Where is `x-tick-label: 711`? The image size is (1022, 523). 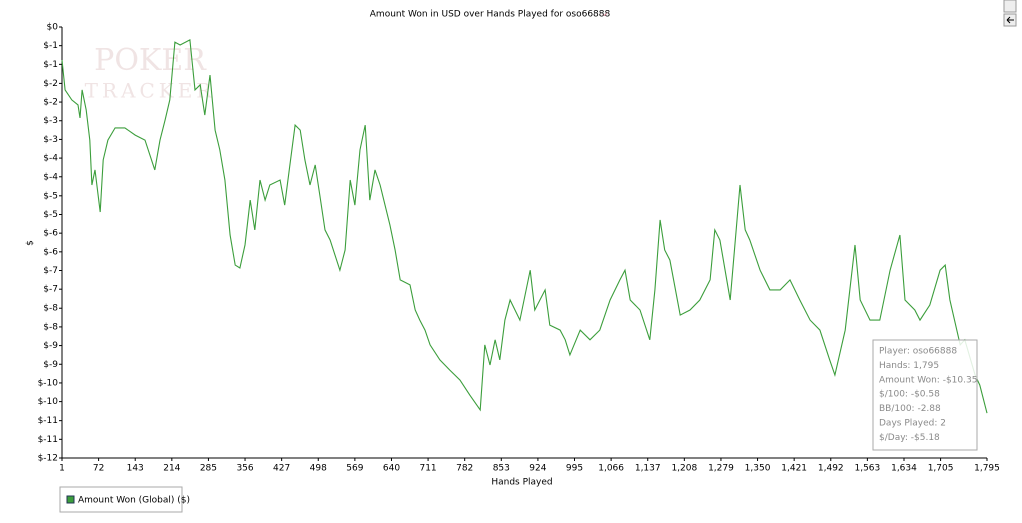
x-tick-label: 711 is located at coordinates (427, 469).